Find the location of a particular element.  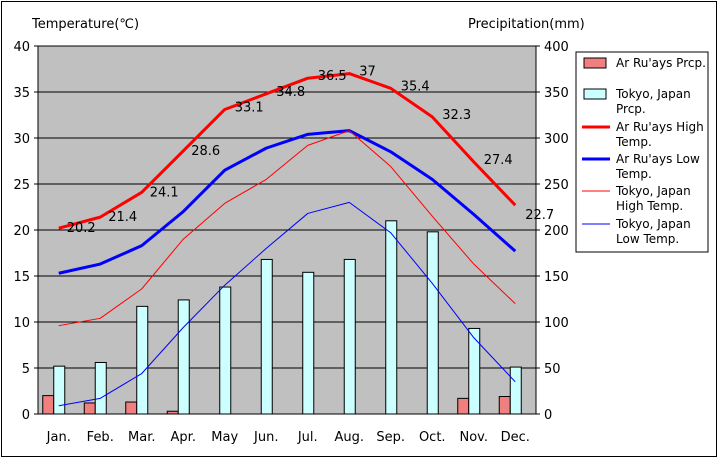

x-tick-label: Jun. is located at coordinates (265, 437).